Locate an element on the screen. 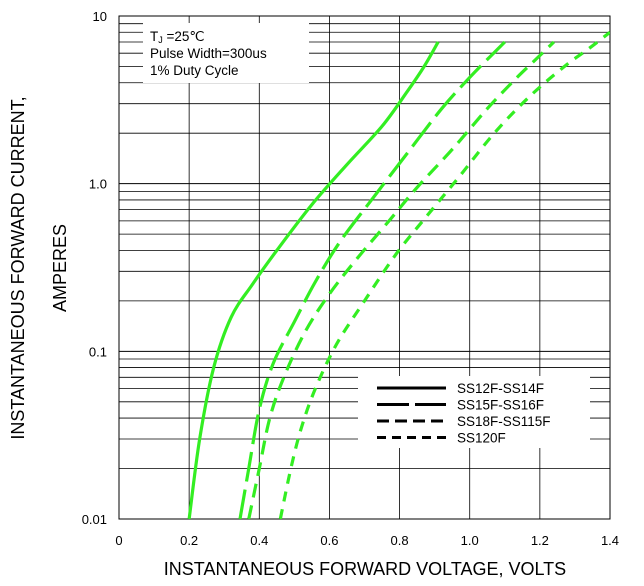 Image resolution: width=644 pixels, height=586 pixels. legend-label: SS18F-SS115F is located at coordinates (504, 421).